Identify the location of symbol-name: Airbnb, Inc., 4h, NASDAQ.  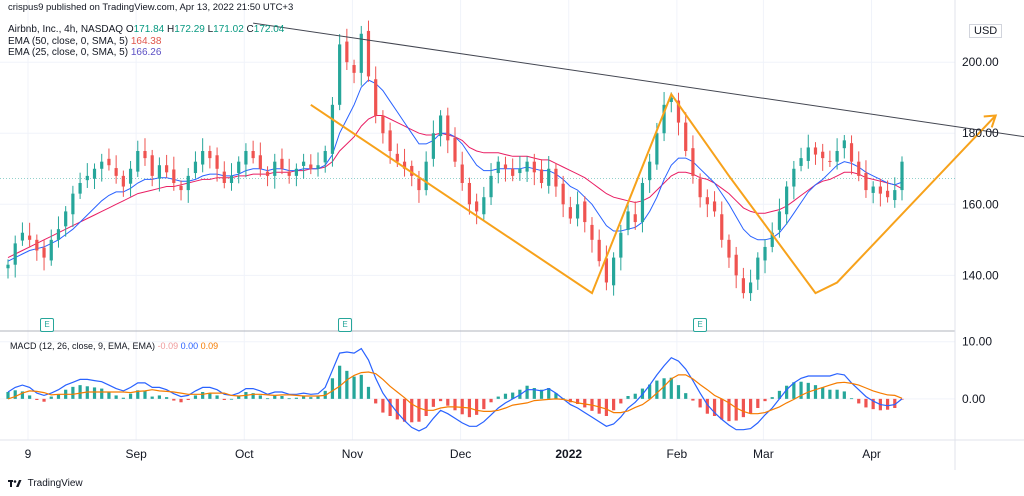
(66, 29).